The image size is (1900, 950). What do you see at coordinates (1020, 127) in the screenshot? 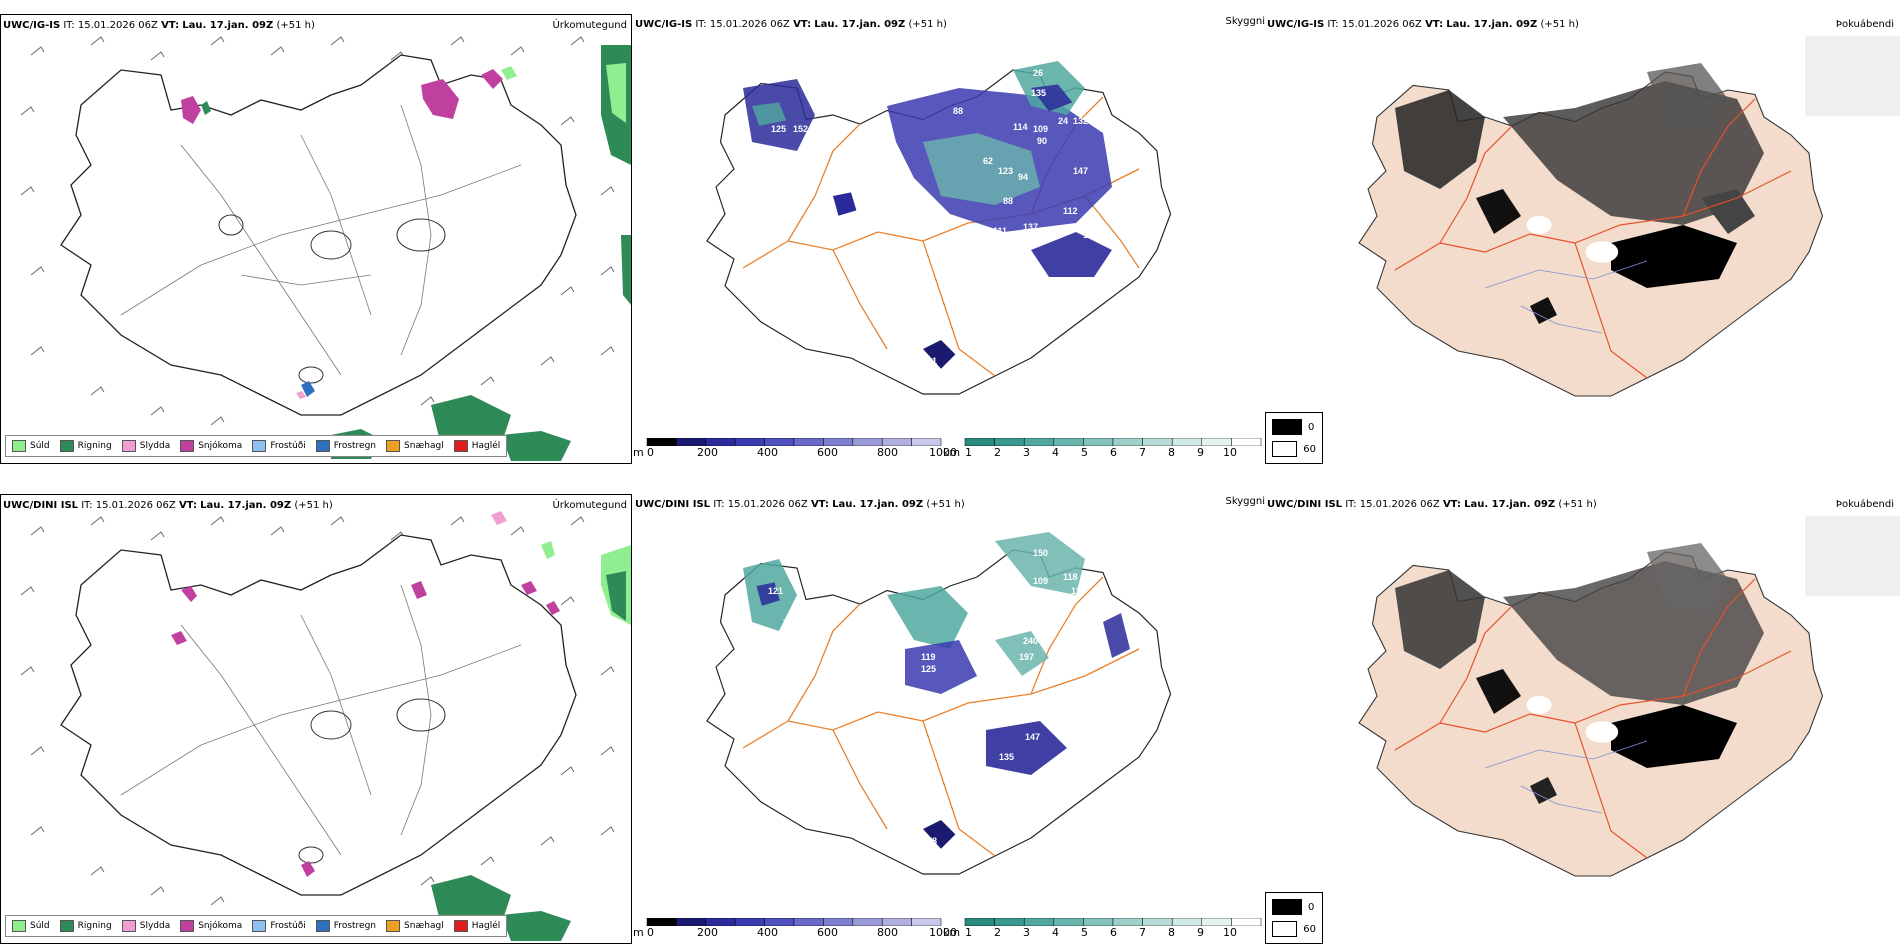
I see `cloud-label: 114` at bounding box center [1020, 127].